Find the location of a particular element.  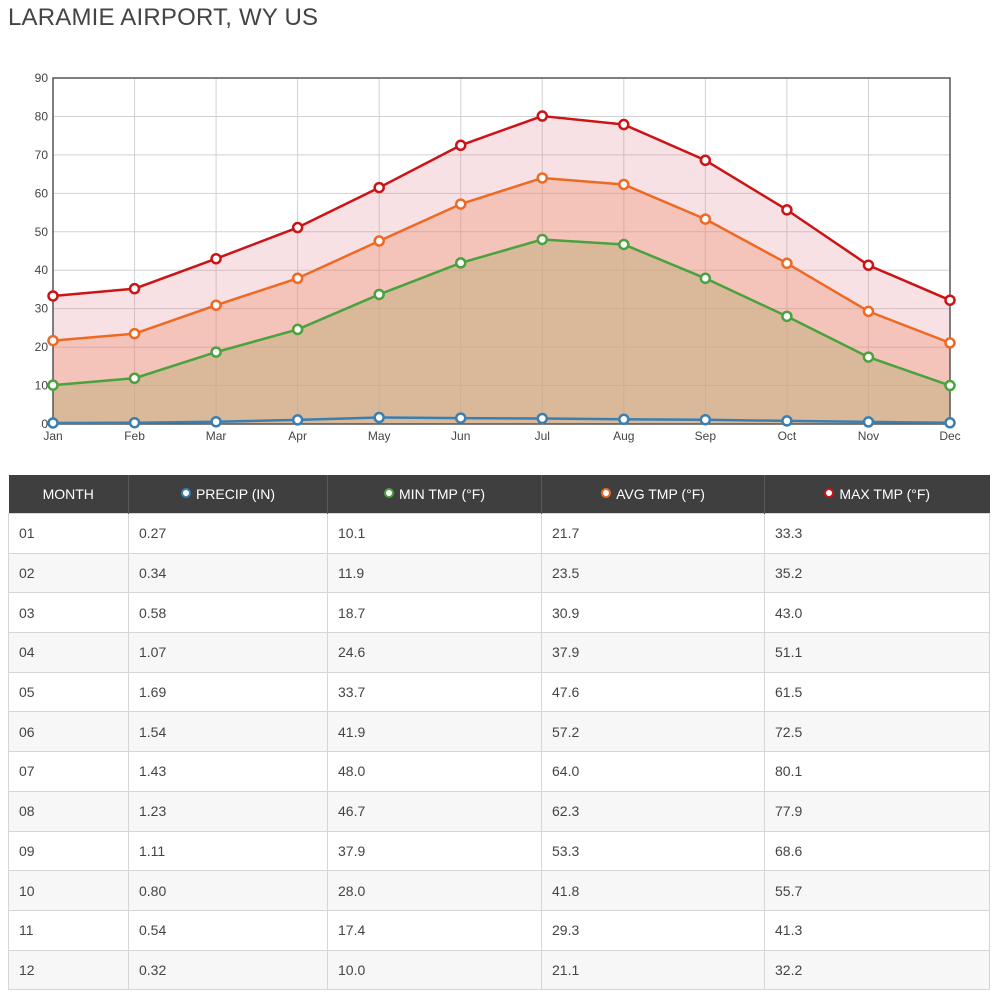

max-tmp-legend-marker is located at coordinates (829, 493).